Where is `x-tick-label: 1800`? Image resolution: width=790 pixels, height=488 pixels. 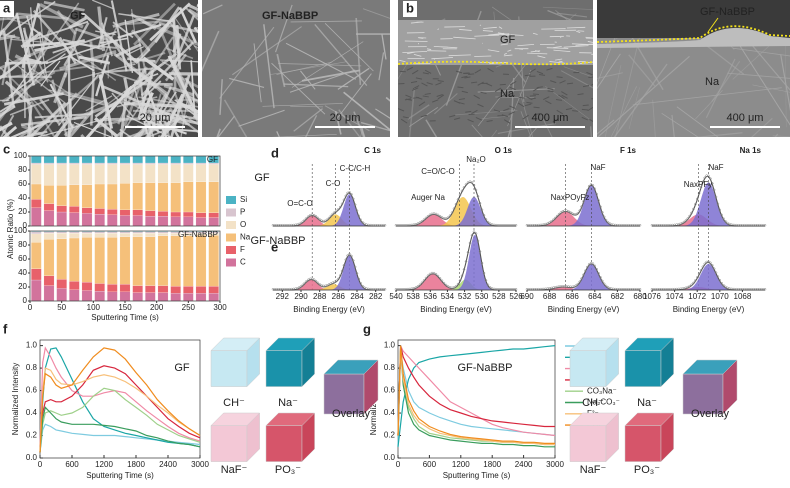 x-tick-label: 1800 is located at coordinates (492, 464).